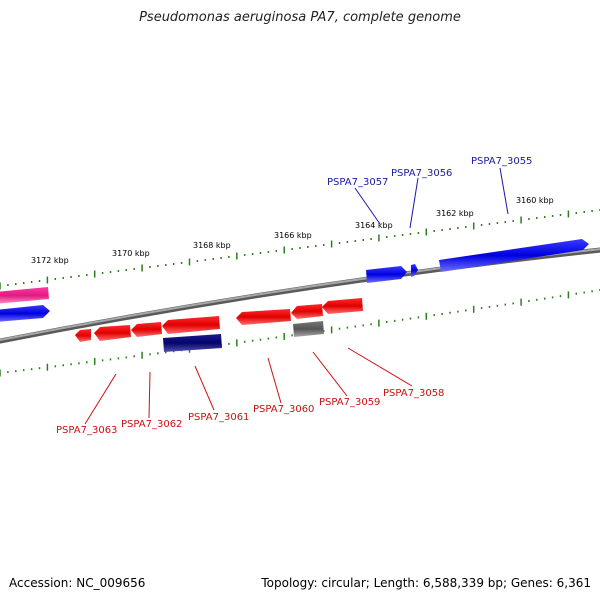 This screenshot has height=600, width=600. Describe the element at coordinates (24, 295) in the screenshot. I see `gene-arrow-pink` at that location.